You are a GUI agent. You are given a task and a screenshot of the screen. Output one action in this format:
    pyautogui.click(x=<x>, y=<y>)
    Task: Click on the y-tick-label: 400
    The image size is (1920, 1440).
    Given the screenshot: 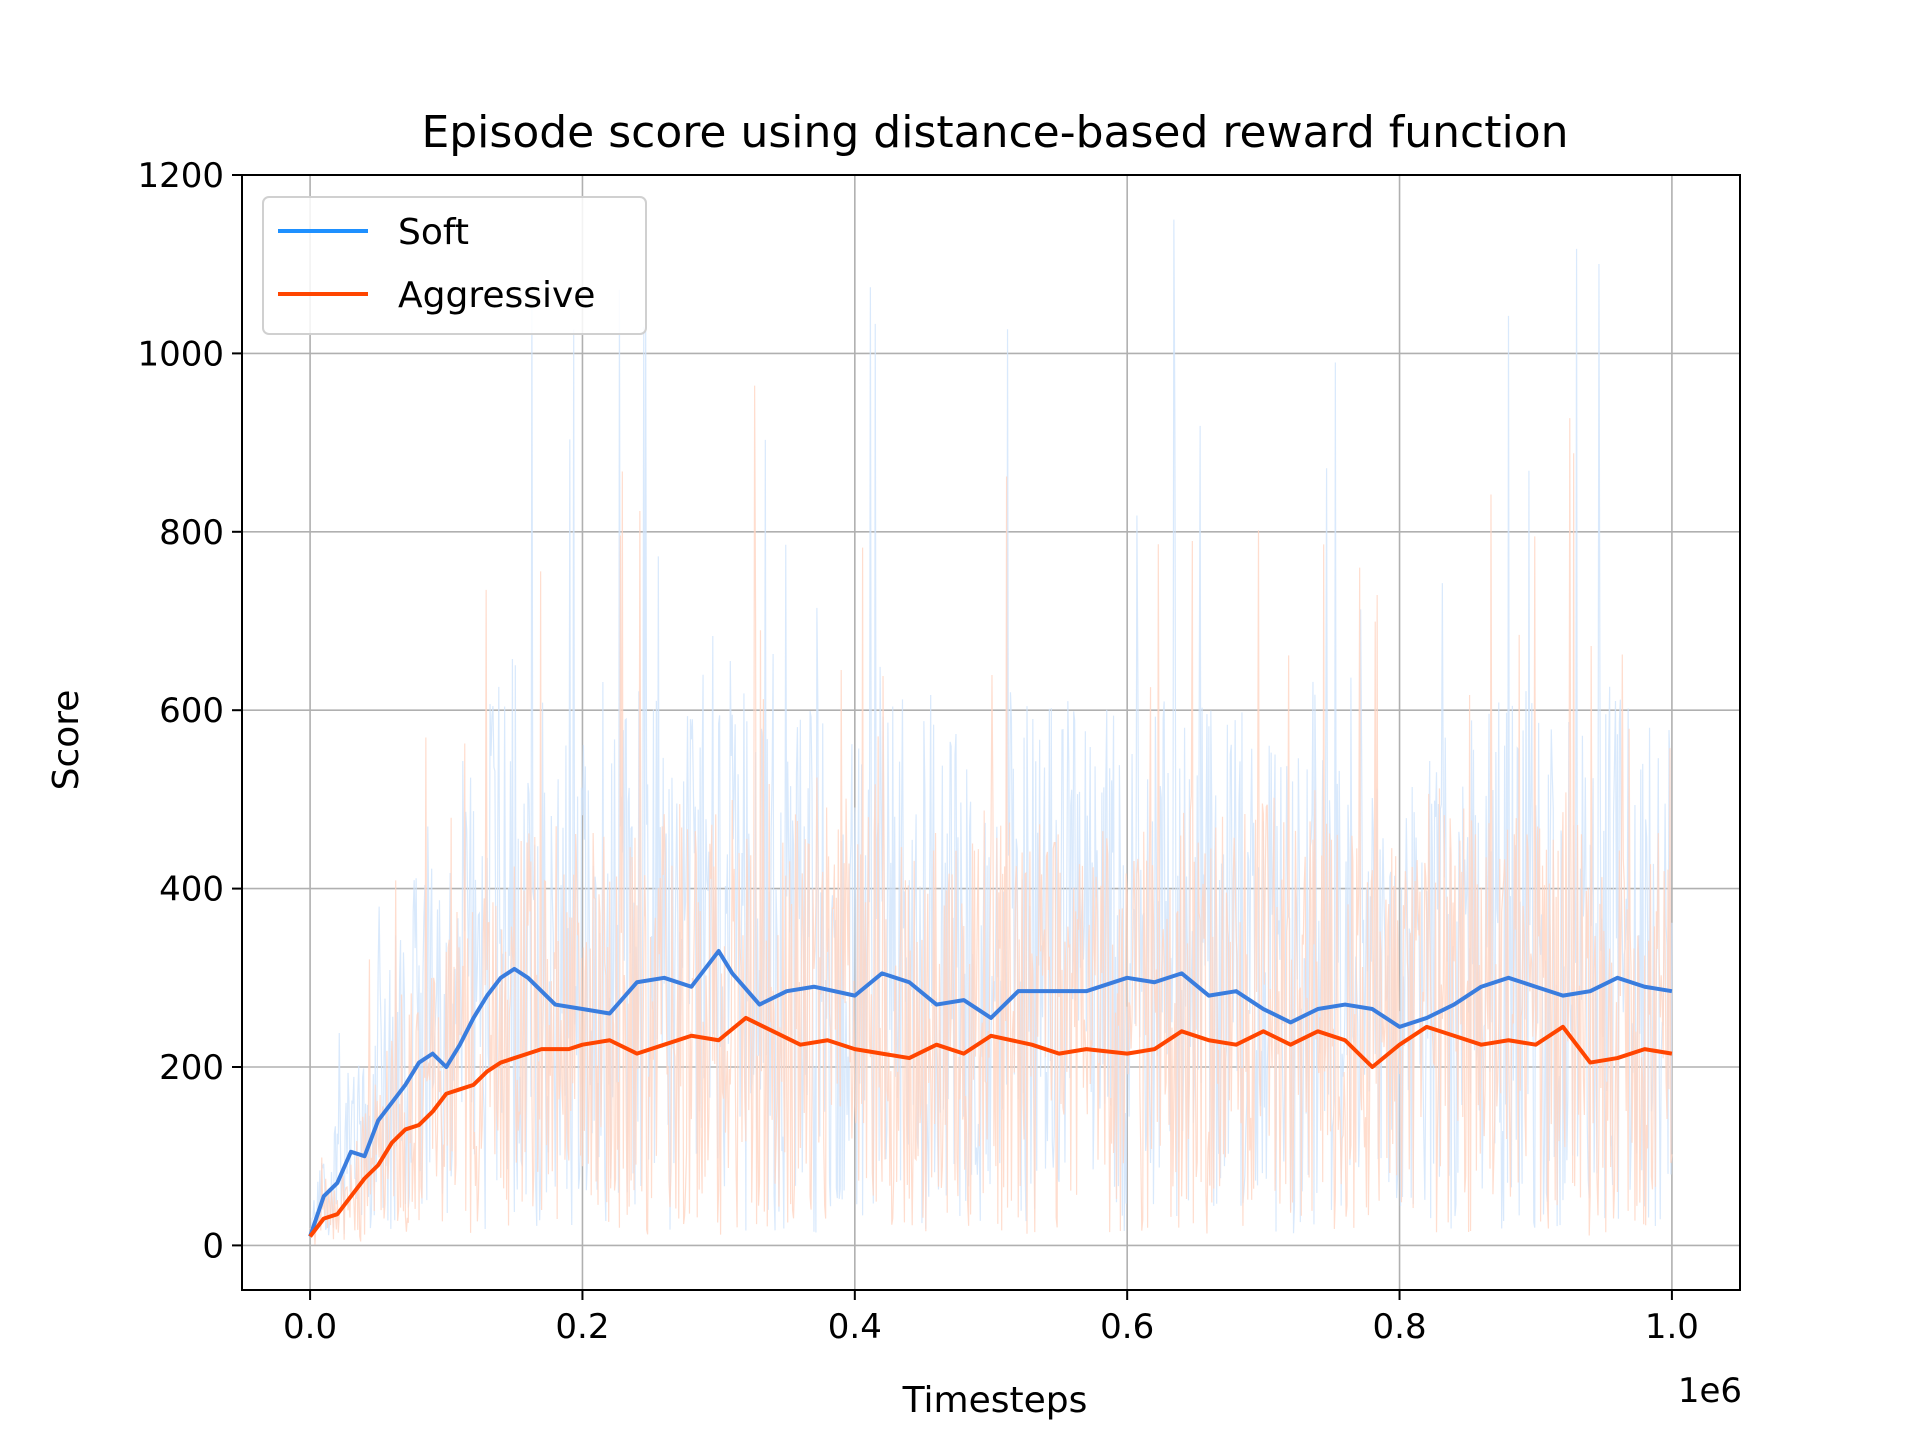 What is the action you would take?
    pyautogui.click(x=191, y=890)
    